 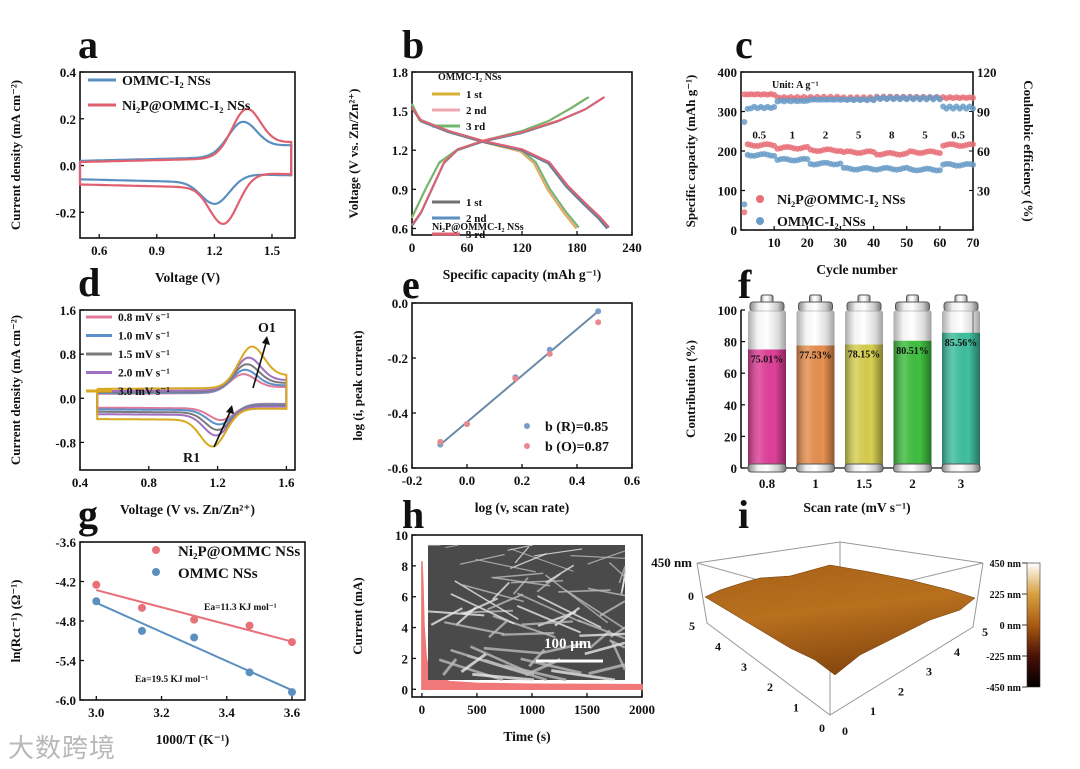 What do you see at coordinates (500, 157) in the screenshot?
I see `charge-curve` at bounding box center [500, 157].